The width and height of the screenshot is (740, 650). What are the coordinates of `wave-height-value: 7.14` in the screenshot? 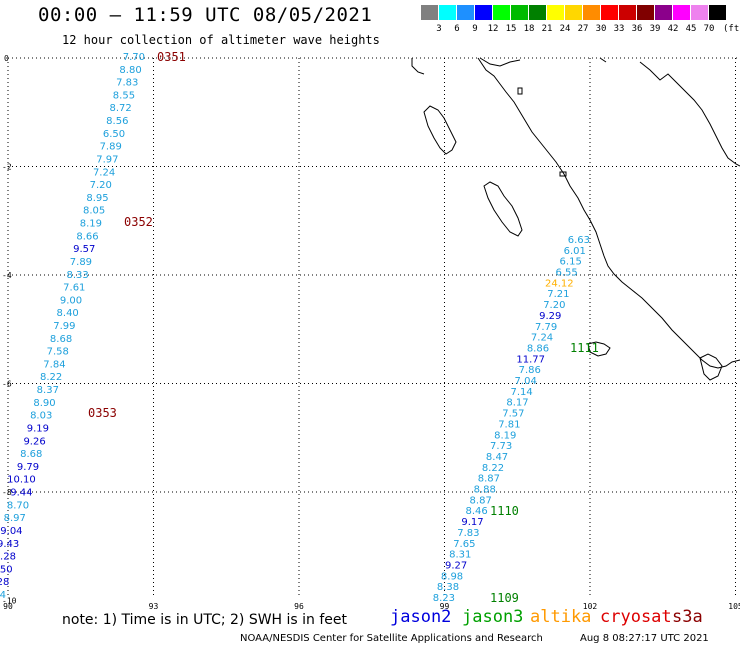 It's located at (521, 392).